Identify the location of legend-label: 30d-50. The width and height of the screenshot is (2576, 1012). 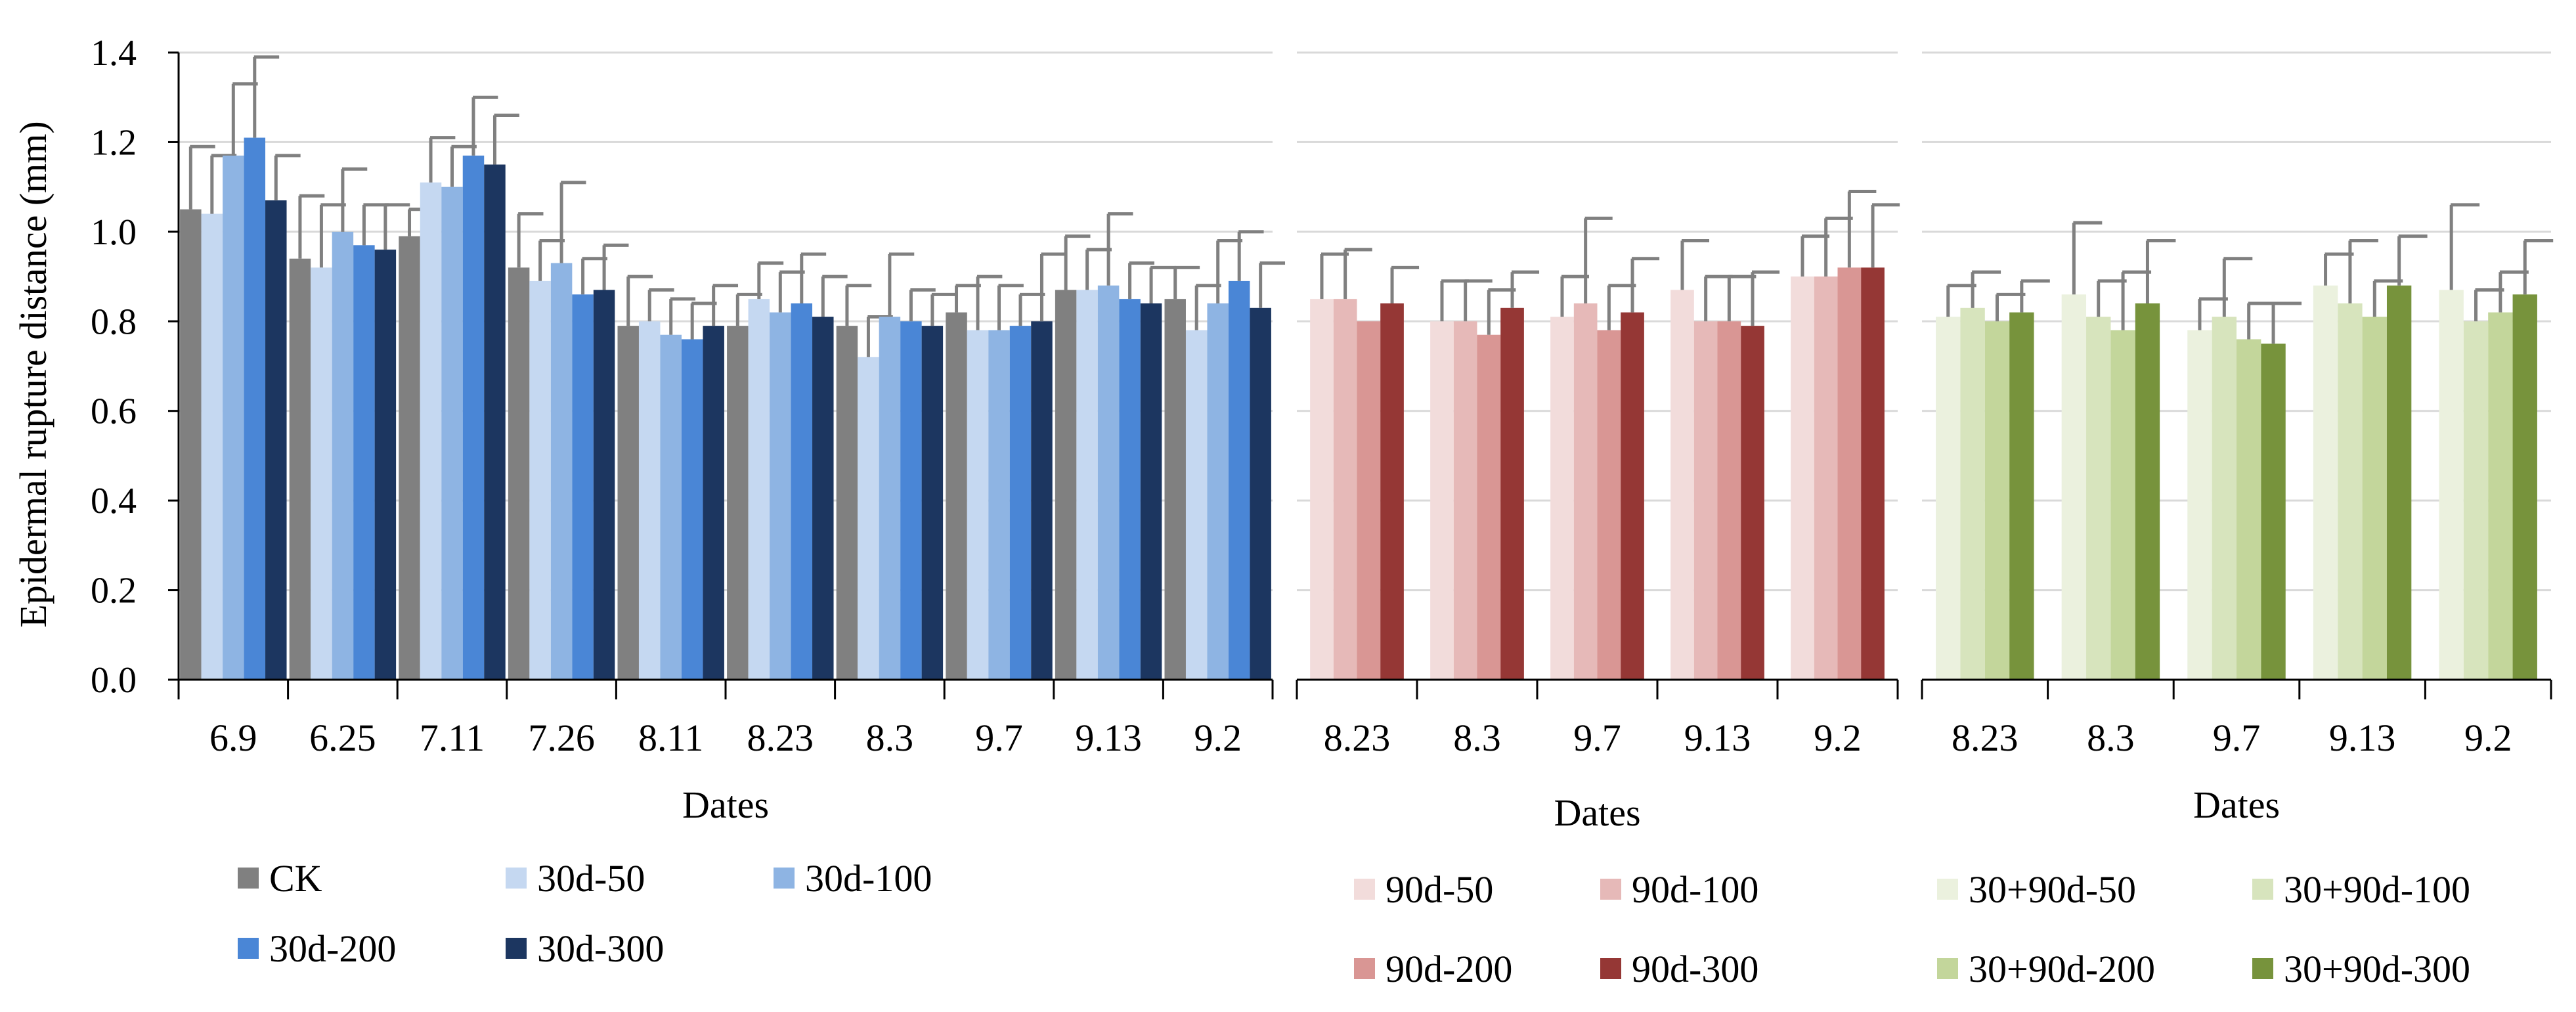
(591, 878).